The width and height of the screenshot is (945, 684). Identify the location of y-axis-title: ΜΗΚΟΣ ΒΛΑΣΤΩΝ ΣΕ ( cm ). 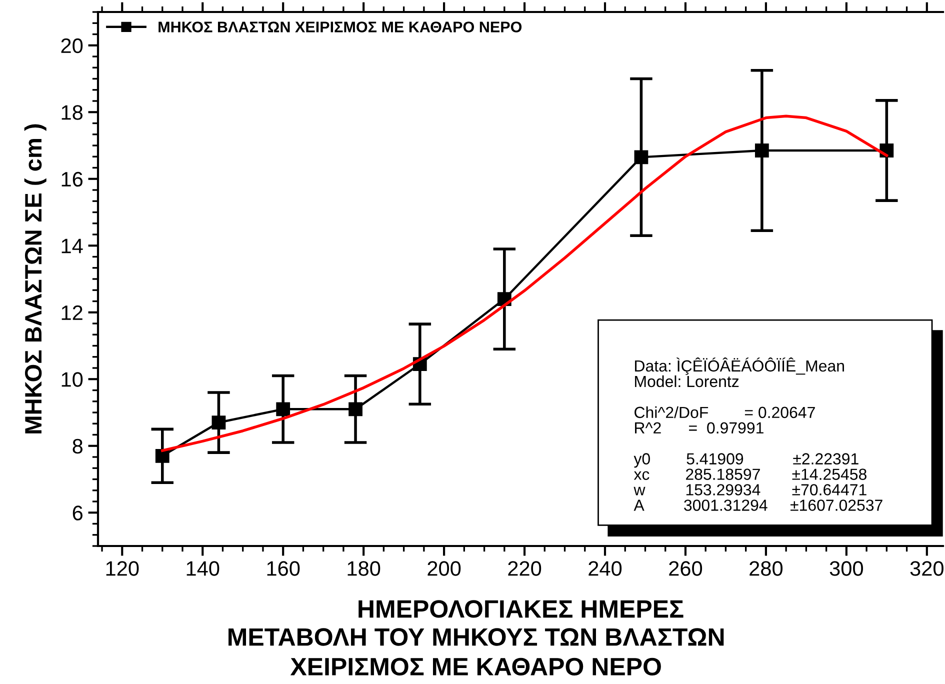
(35, 279).